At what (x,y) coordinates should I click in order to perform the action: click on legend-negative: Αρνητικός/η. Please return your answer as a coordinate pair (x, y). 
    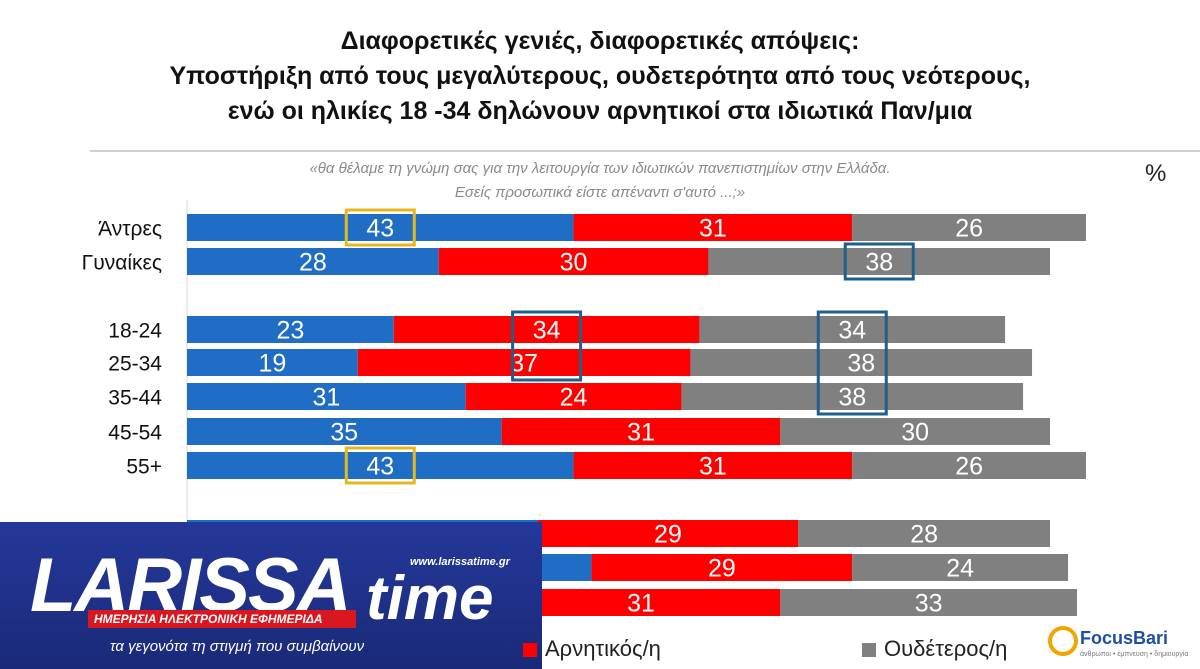
    Looking at the image, I should click on (592, 649).